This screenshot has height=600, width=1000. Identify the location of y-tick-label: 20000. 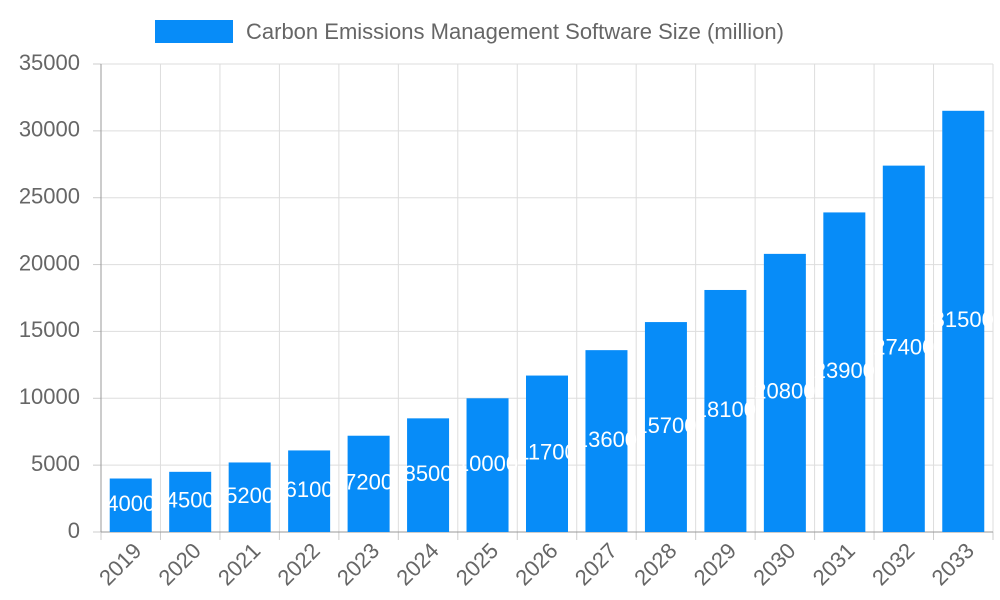
(49, 262).